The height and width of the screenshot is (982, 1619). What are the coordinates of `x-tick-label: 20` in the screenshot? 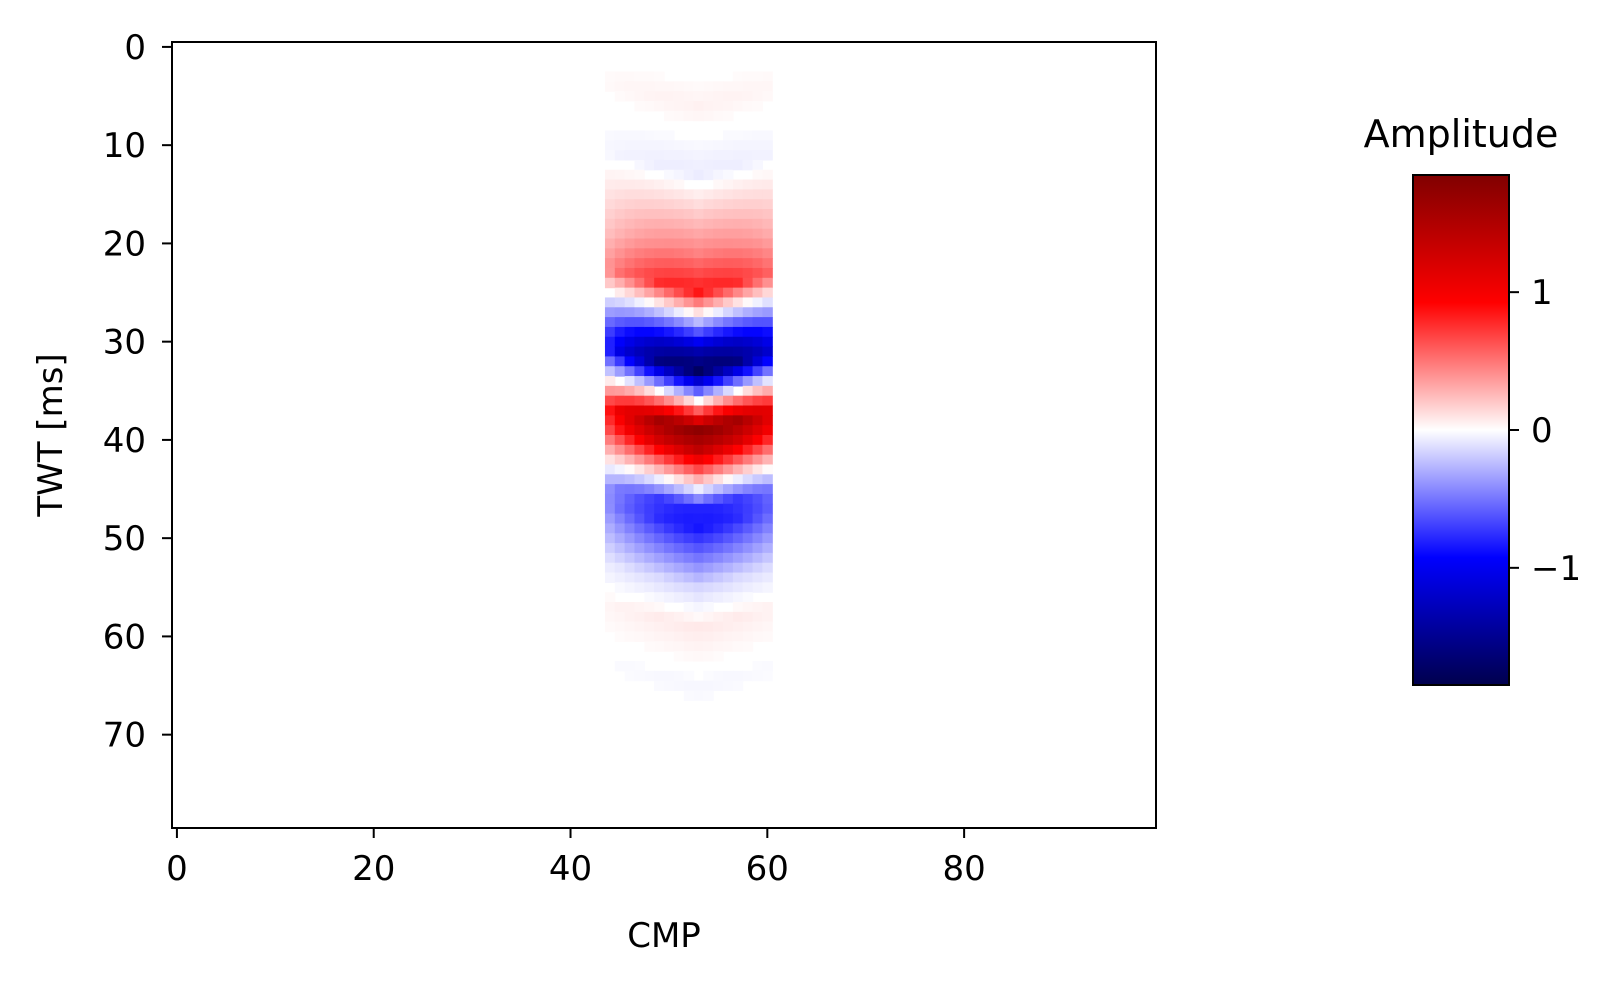 It's located at (373, 869).